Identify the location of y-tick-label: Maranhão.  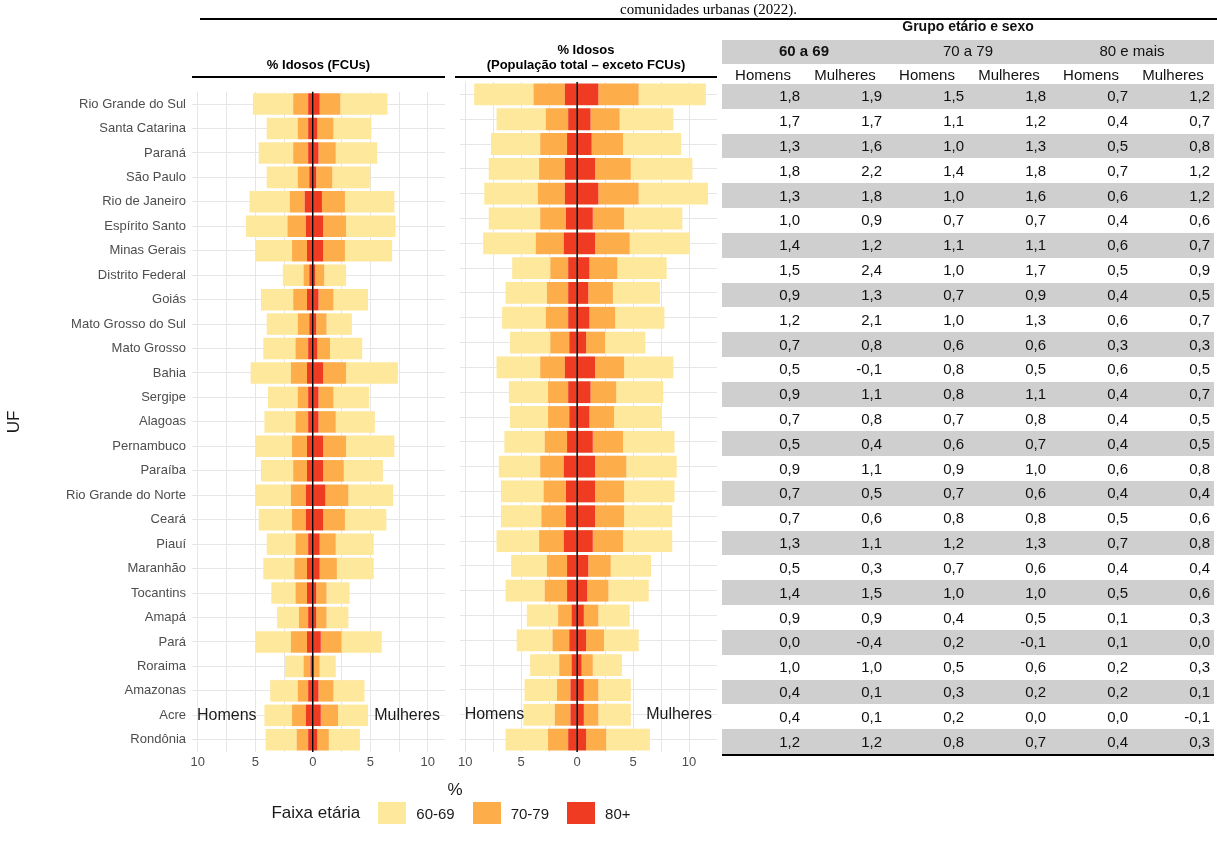
(156, 568).